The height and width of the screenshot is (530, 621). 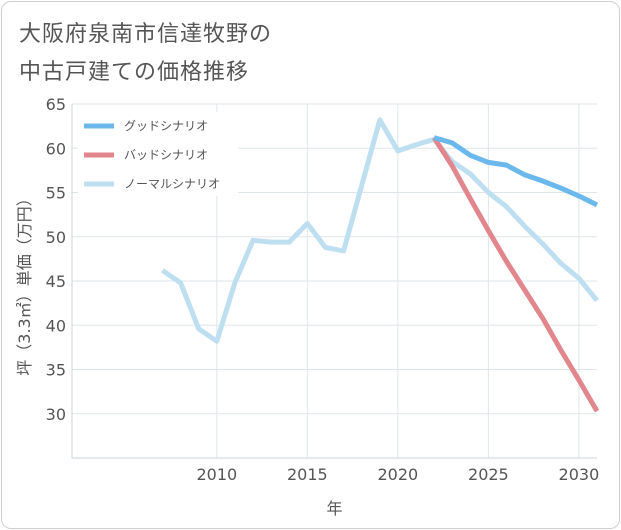 I want to click on x-tick-label: 2010, so click(x=216, y=474).